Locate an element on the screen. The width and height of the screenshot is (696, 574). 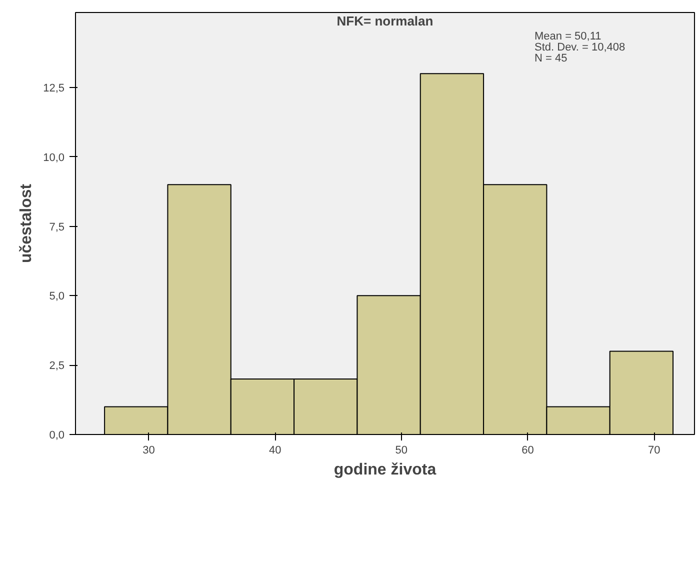
annotation: Std. Dev. = 10,408 is located at coordinates (580, 48).